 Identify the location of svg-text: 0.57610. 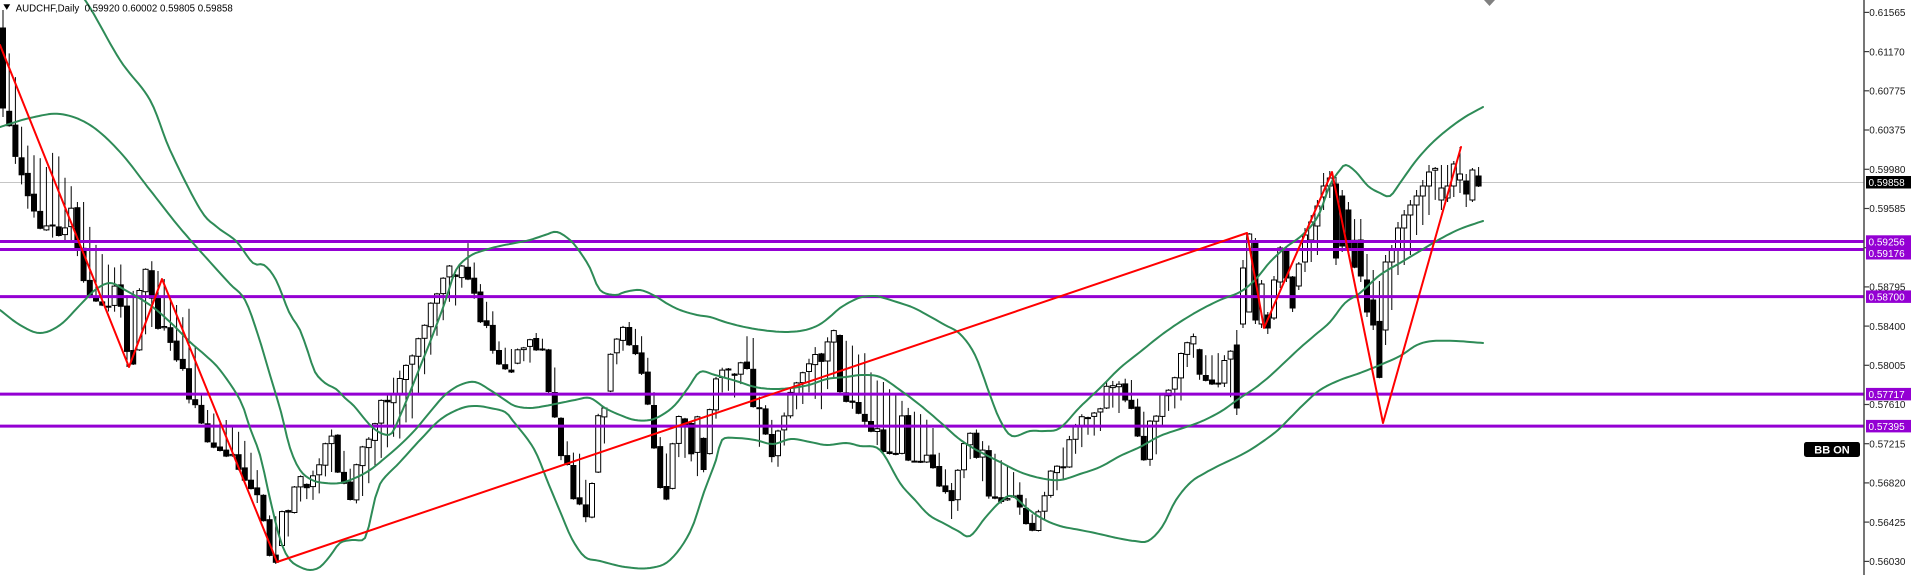
(1887, 405).